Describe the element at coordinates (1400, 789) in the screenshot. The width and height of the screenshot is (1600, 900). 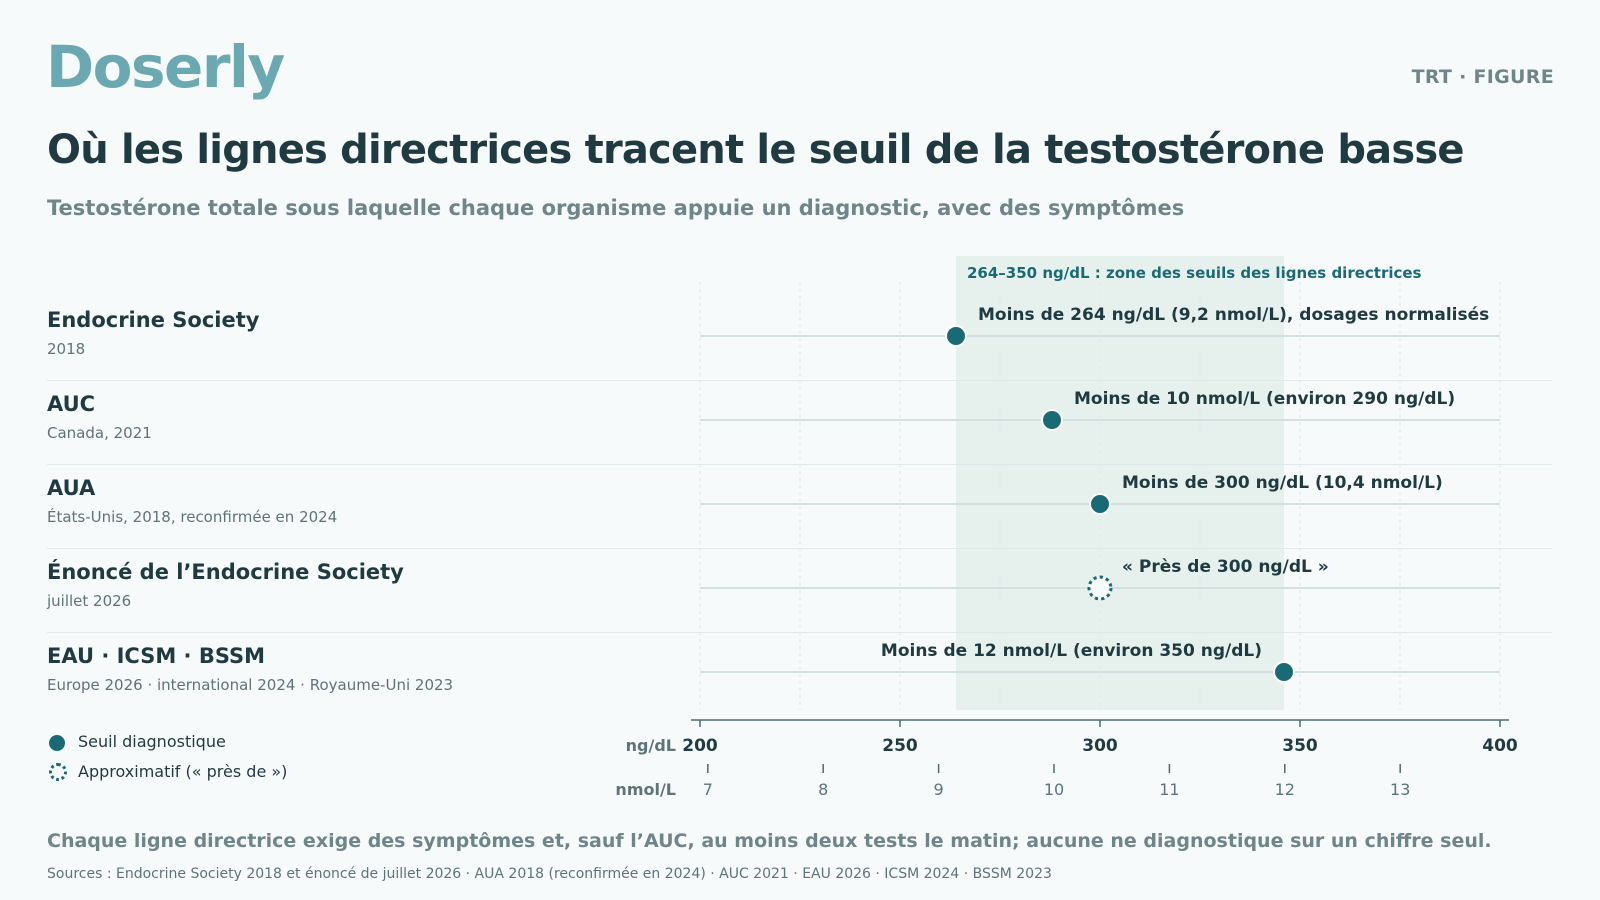
I see `x2-tick-label: 13` at that location.